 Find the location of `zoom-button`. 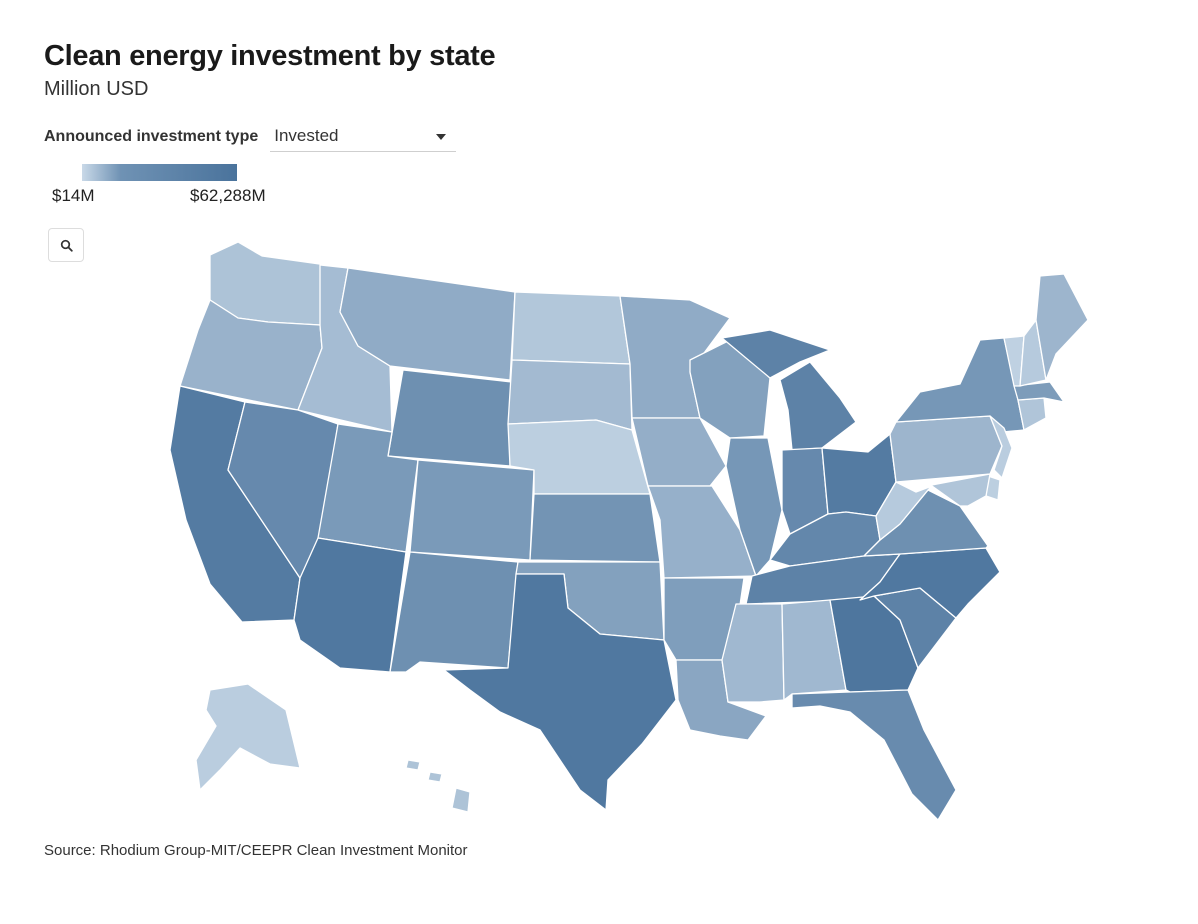

zoom-button is located at coordinates (66, 245).